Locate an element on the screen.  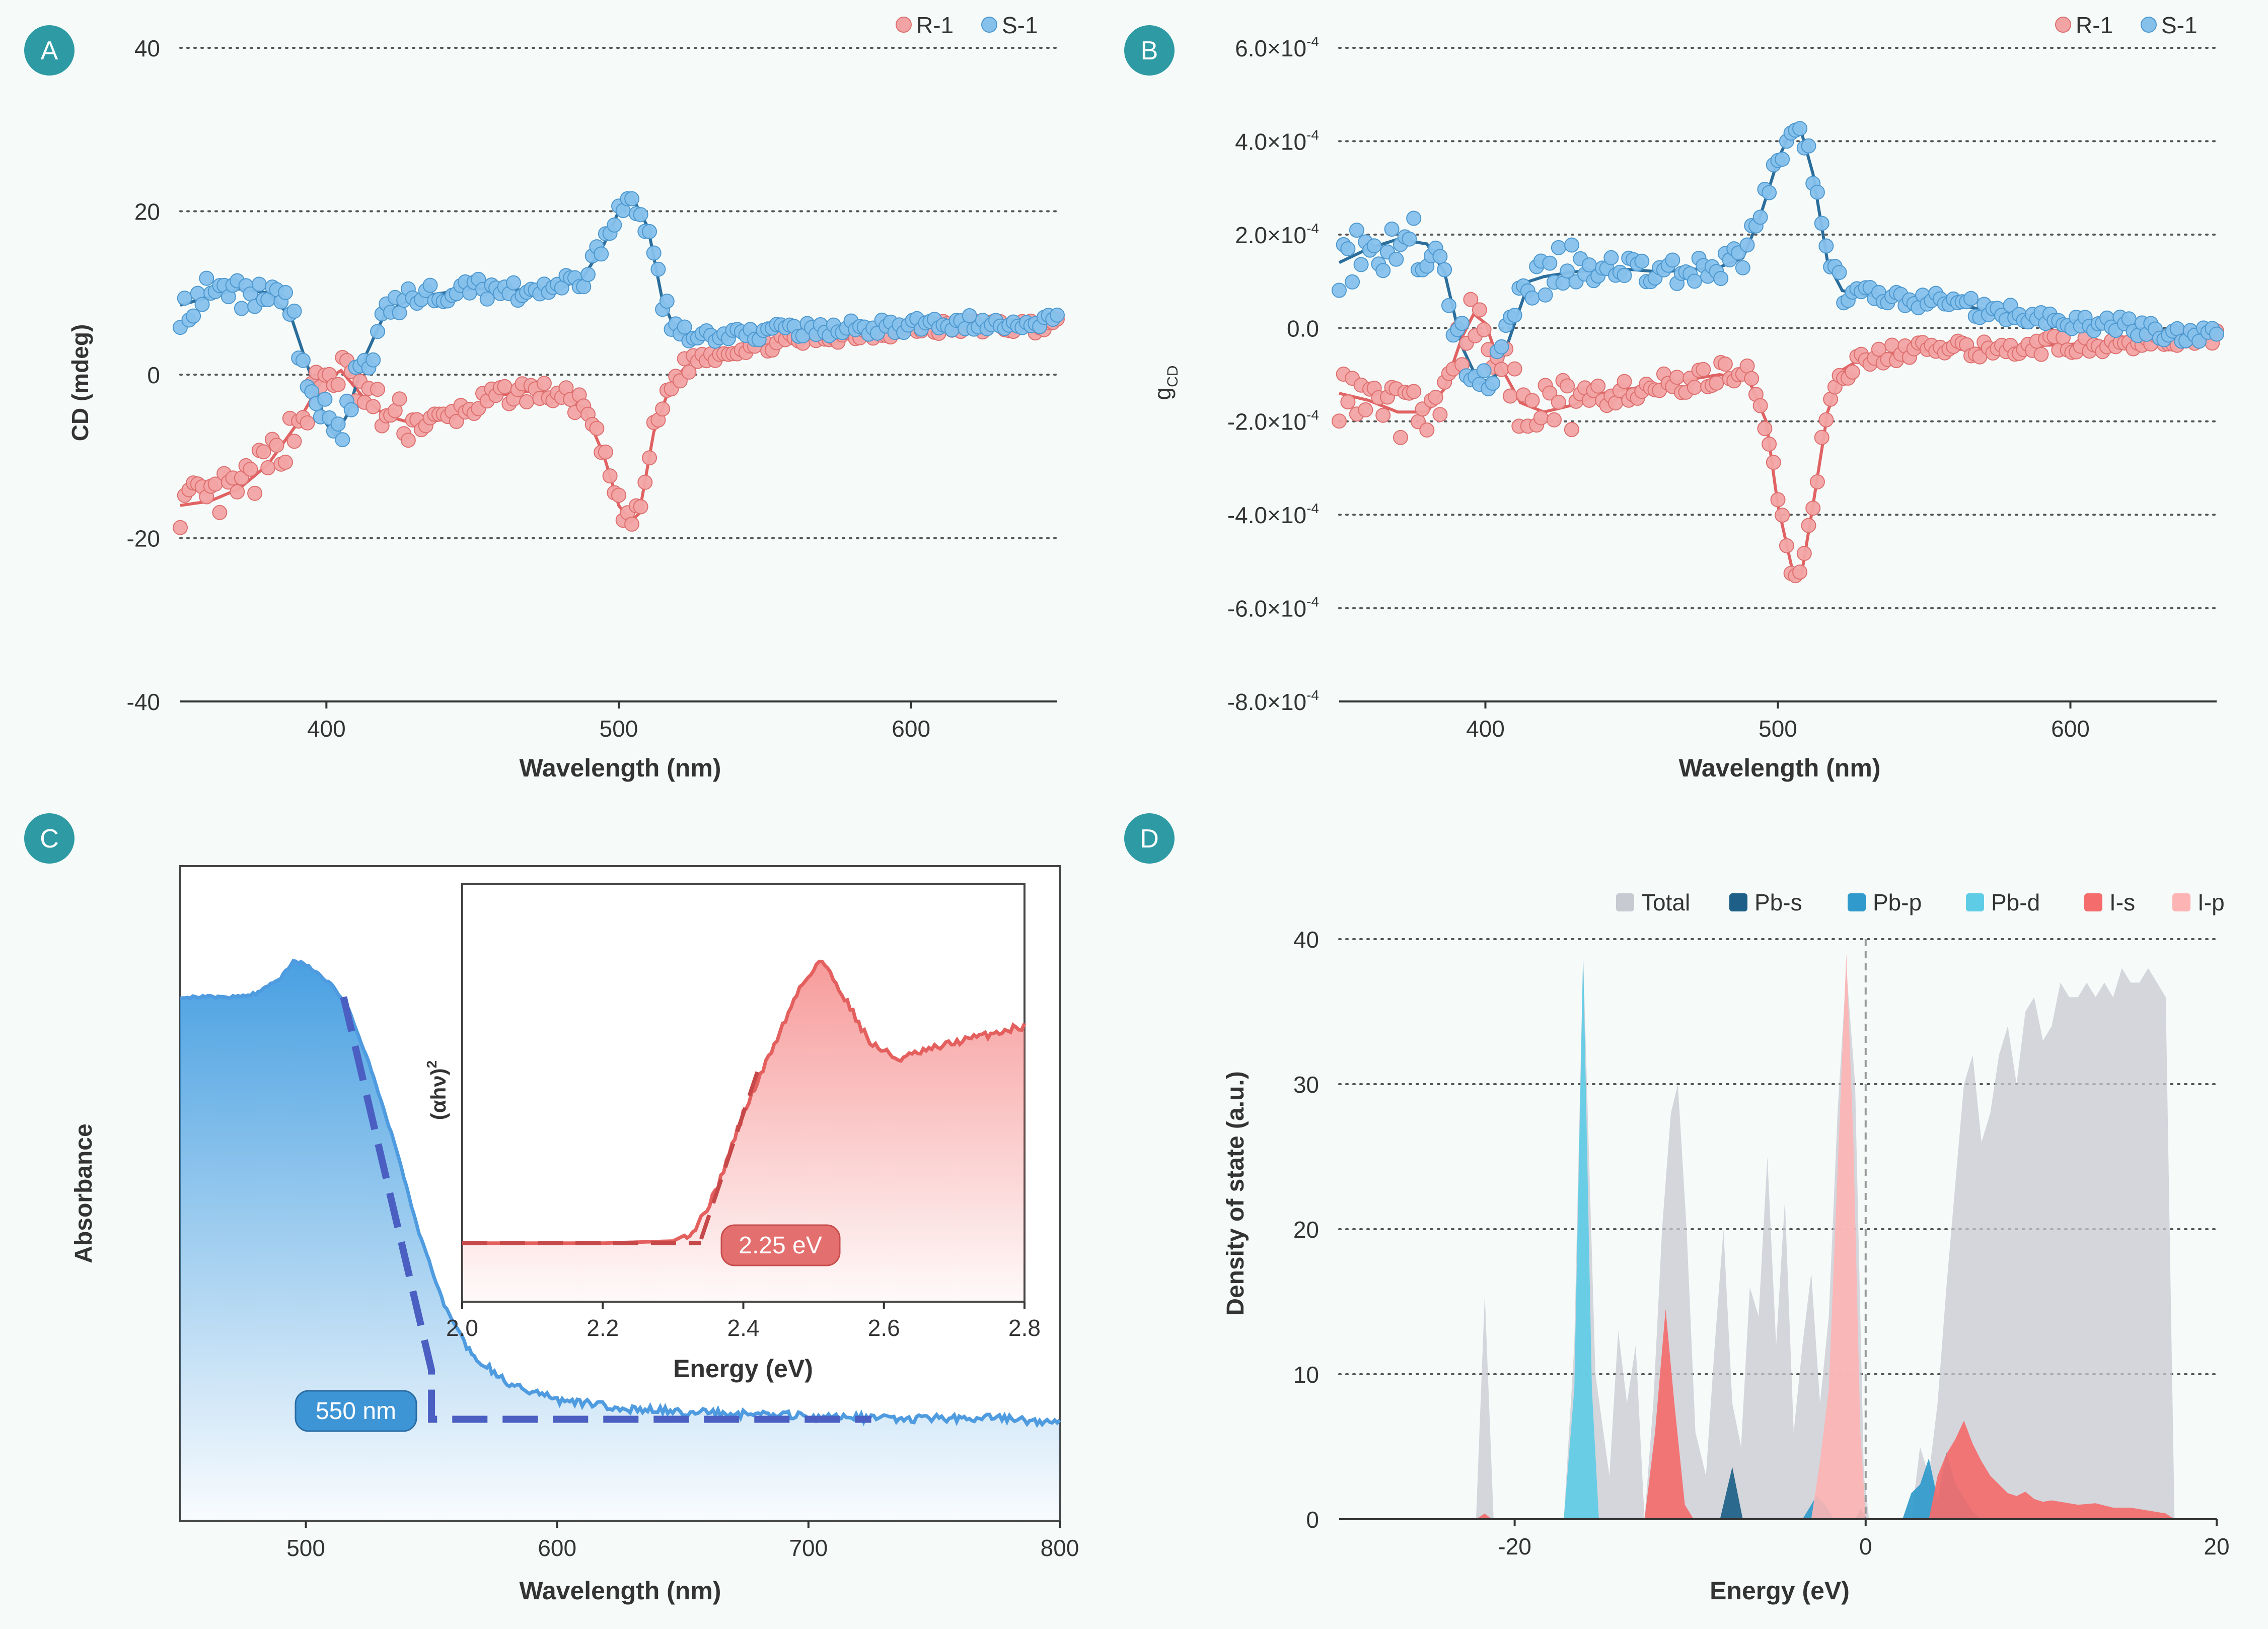
y-tick-label: -8.0×10⁻⁴ is located at coordinates (1273, 701).